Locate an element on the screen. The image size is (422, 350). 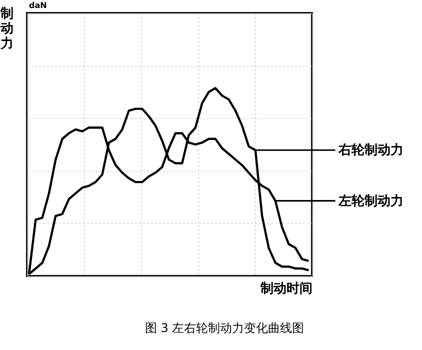
legend-label: 左轮制动力 is located at coordinates (370, 201).